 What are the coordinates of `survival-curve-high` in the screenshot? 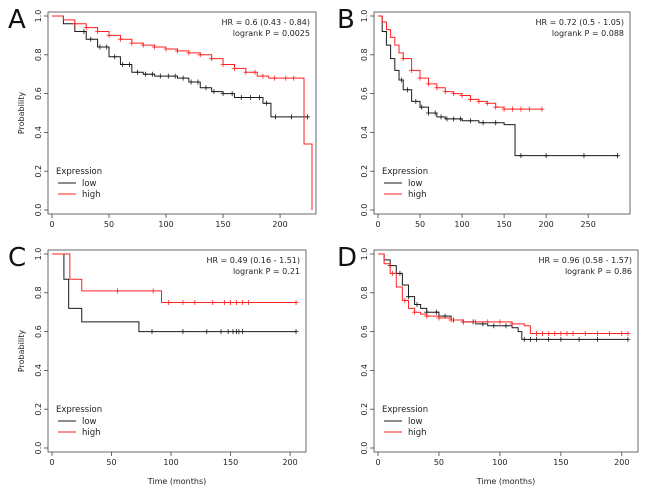 It's located at (503, 294).